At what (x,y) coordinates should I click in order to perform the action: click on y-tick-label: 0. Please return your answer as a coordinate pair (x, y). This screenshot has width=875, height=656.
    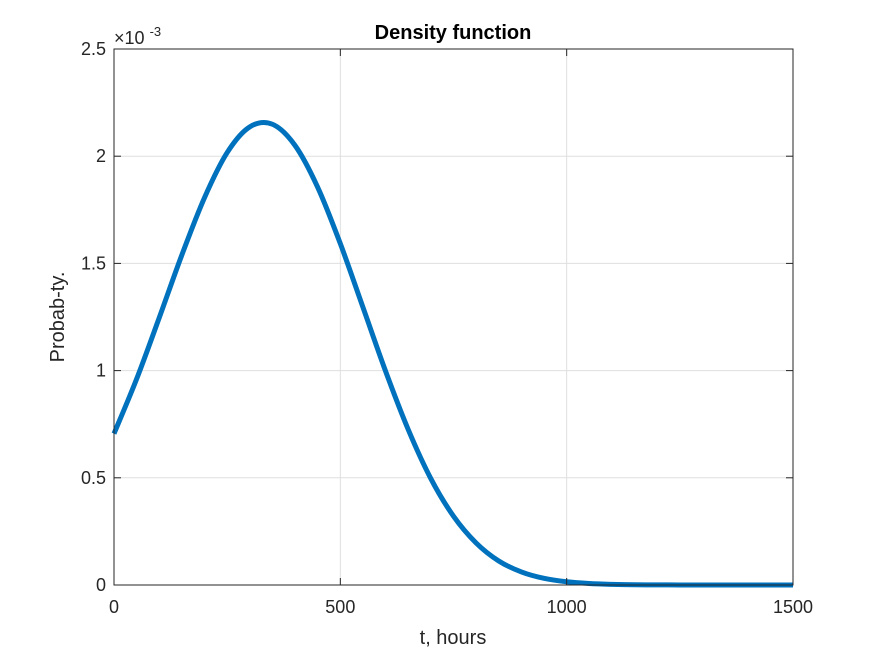
    Looking at the image, I should click on (101, 585).